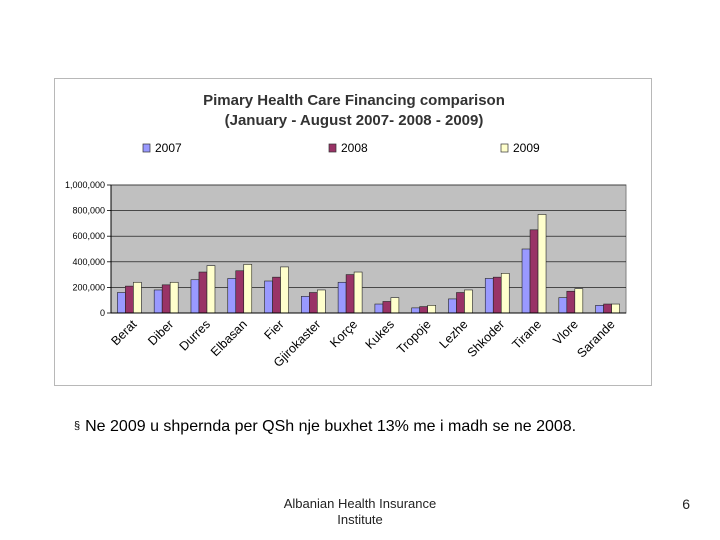 The height and width of the screenshot is (540, 720). I want to click on bar-Tropoje-2008, so click(423, 310).